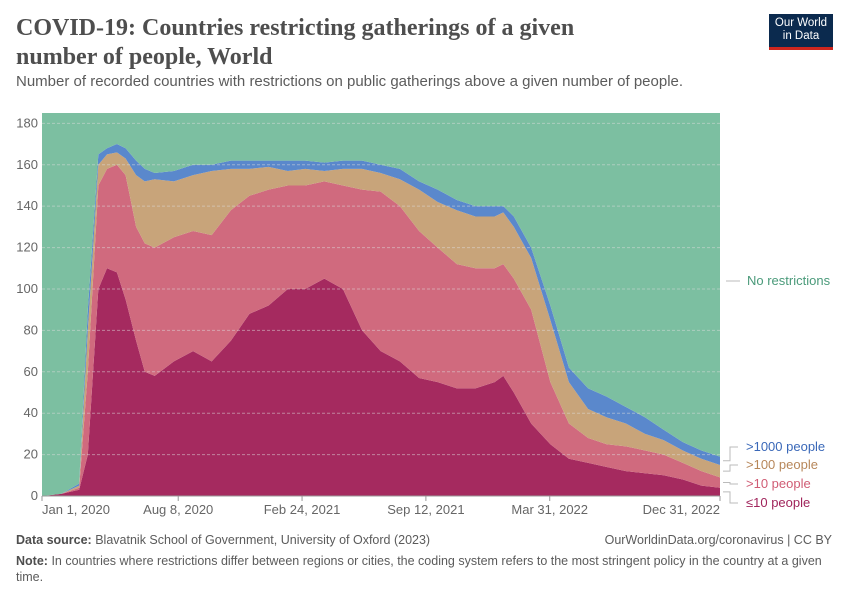 This screenshot has height=600, width=850. I want to click on y-tick-label: 180, so click(27, 122).